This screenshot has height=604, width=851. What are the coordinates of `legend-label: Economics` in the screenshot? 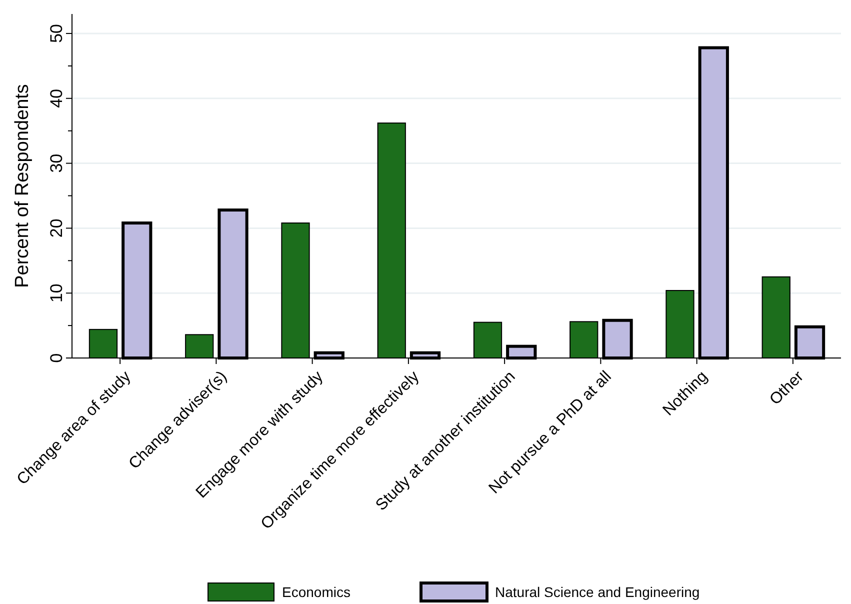 It's located at (316, 592).